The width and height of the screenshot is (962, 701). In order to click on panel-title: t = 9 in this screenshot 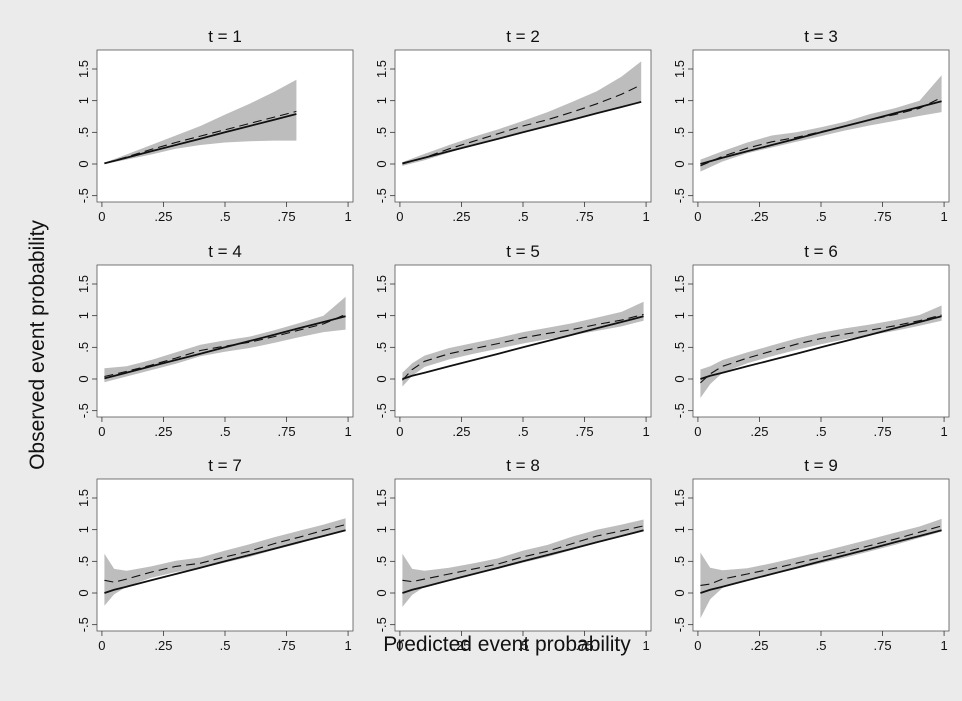, I will do `click(821, 465)`.